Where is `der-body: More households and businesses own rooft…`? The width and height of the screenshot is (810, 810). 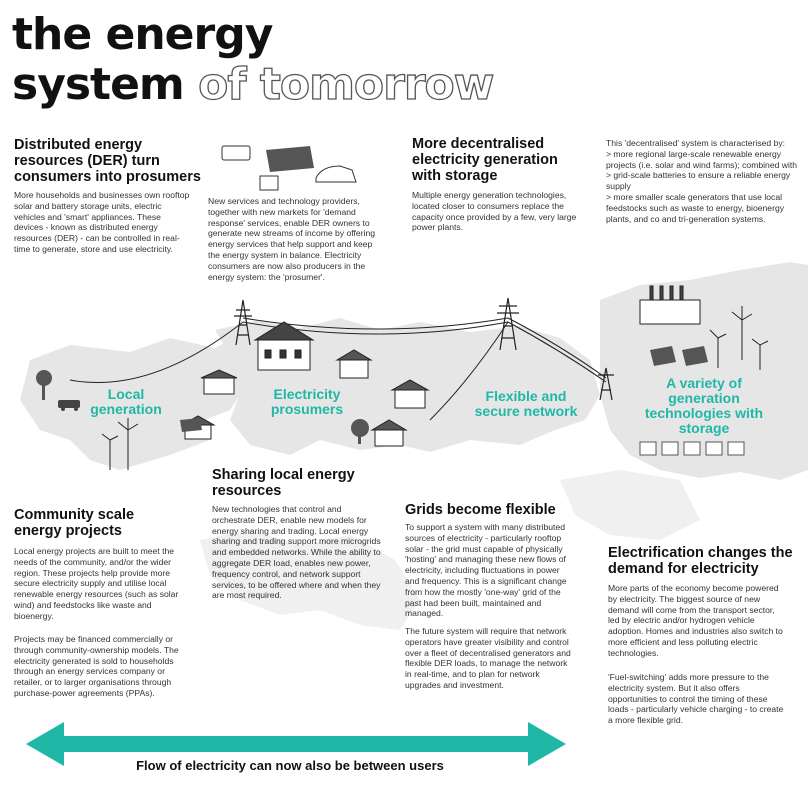 der-body: More households and businesses own rooft… is located at coordinates (102, 222).